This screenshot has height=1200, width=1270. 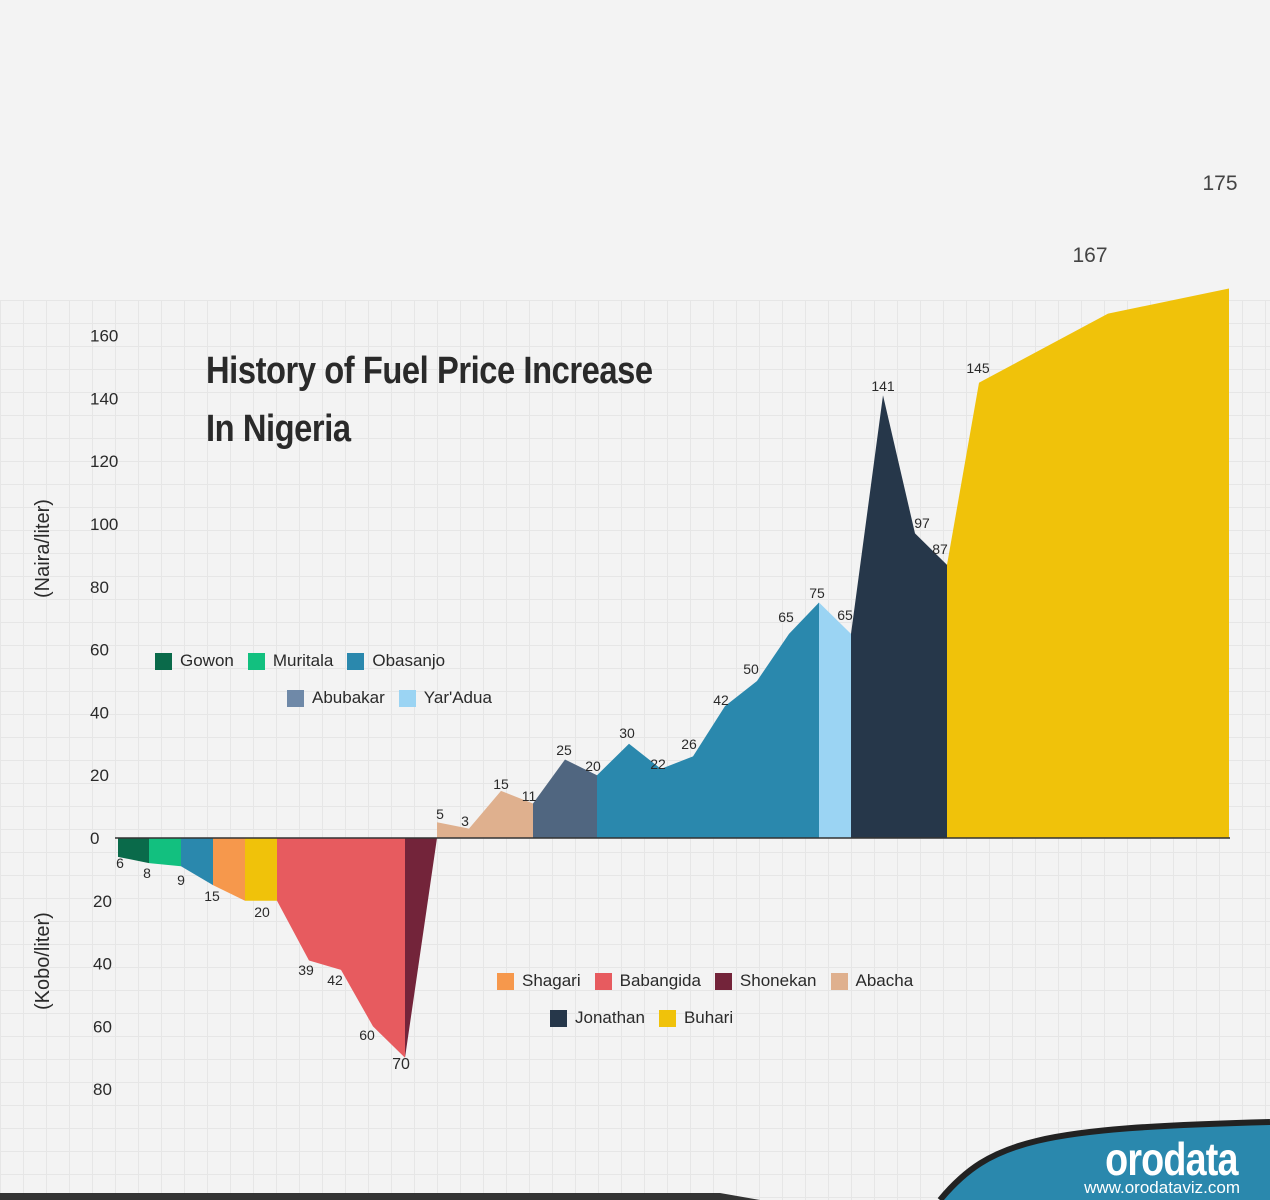 What do you see at coordinates (551, 980) in the screenshot?
I see `legend-label: Shagari` at bounding box center [551, 980].